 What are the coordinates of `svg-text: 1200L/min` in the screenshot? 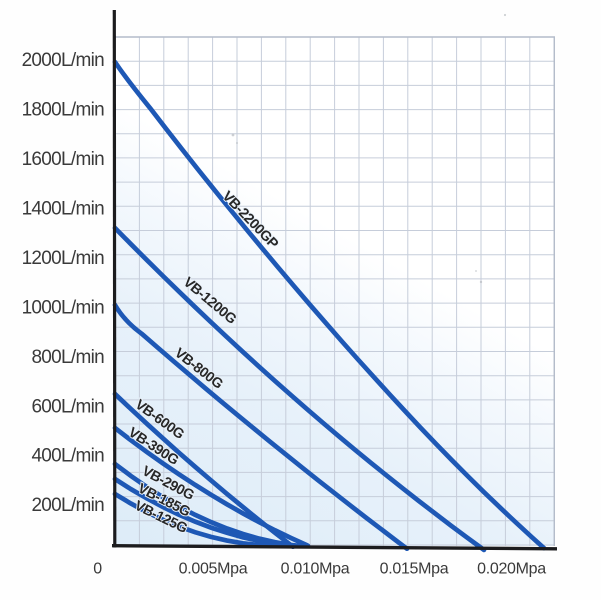 It's located at (63, 258).